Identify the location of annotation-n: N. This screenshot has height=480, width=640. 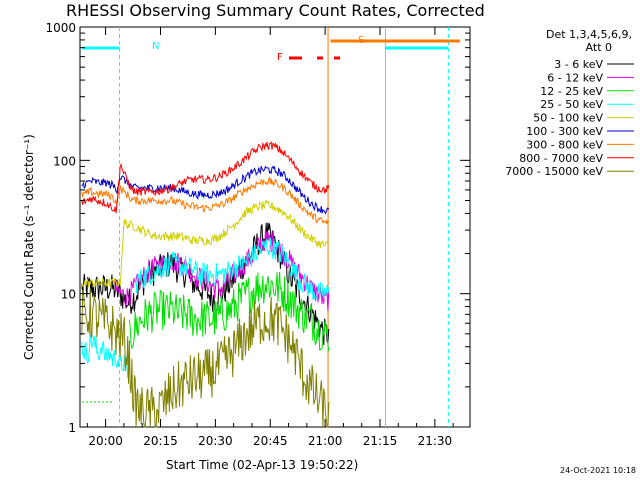
(155, 46).